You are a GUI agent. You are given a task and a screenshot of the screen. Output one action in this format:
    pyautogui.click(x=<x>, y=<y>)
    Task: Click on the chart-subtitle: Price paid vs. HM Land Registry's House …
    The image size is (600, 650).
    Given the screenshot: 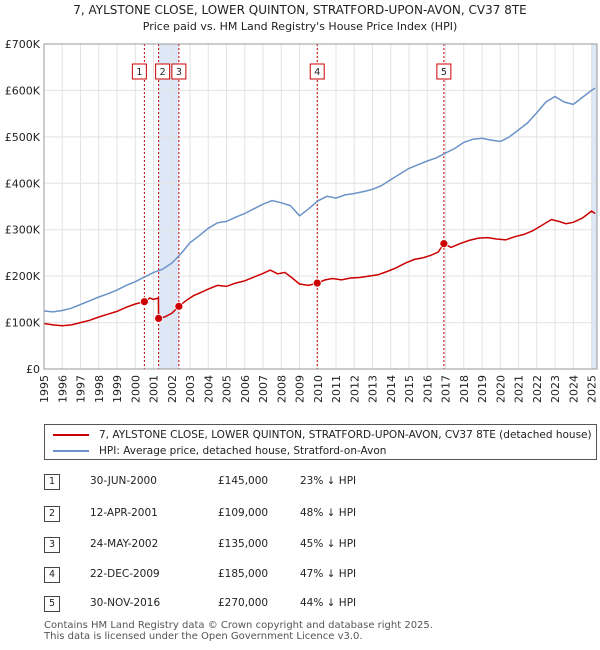 What is the action you would take?
    pyautogui.click(x=300, y=26)
    